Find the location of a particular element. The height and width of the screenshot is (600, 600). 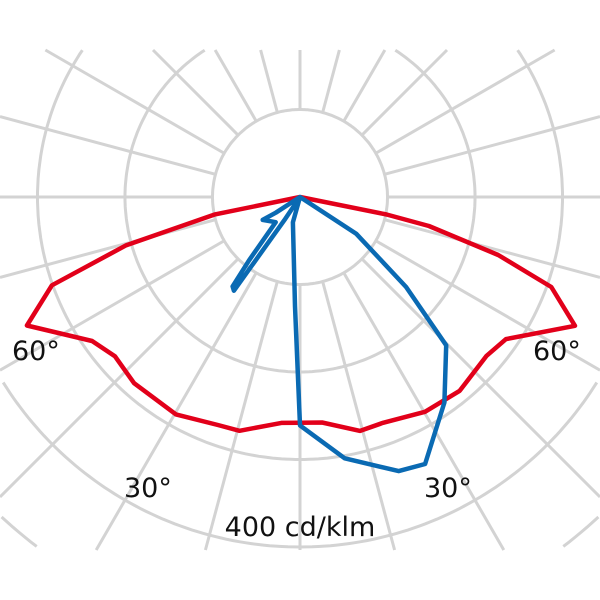

angle-label-left-30: 30° is located at coordinates (148, 488).